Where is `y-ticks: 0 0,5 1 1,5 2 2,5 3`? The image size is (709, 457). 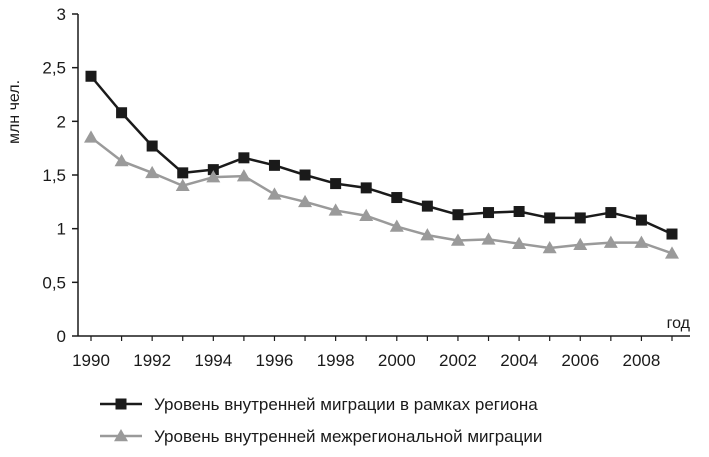
y-ticks: 0 0,5 1 1,5 2 2,5 3 is located at coordinates (60, 175).